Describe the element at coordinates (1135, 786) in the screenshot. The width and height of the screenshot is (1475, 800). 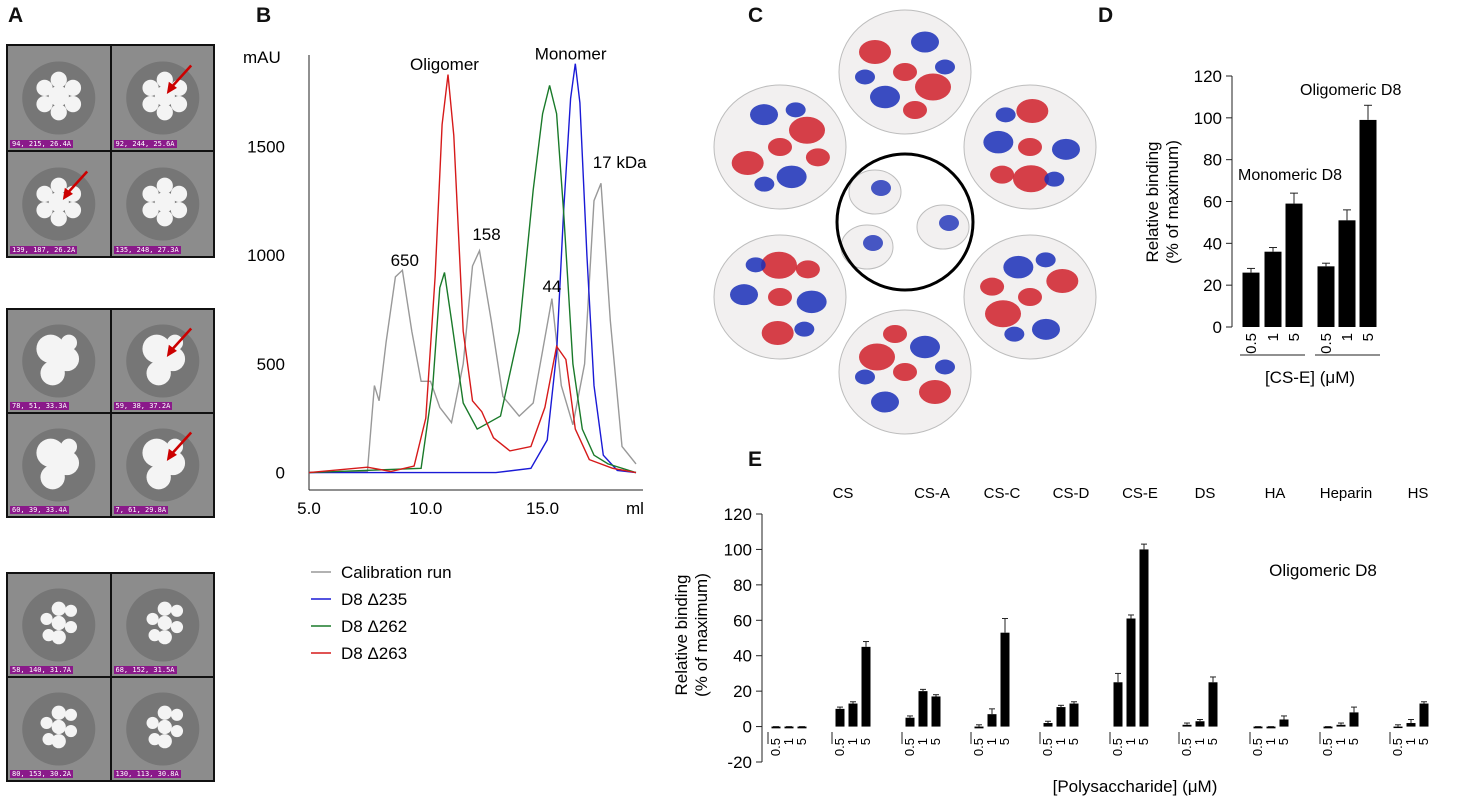
I see `x-axis-label: [Polysaccharide] (μM)` at that location.